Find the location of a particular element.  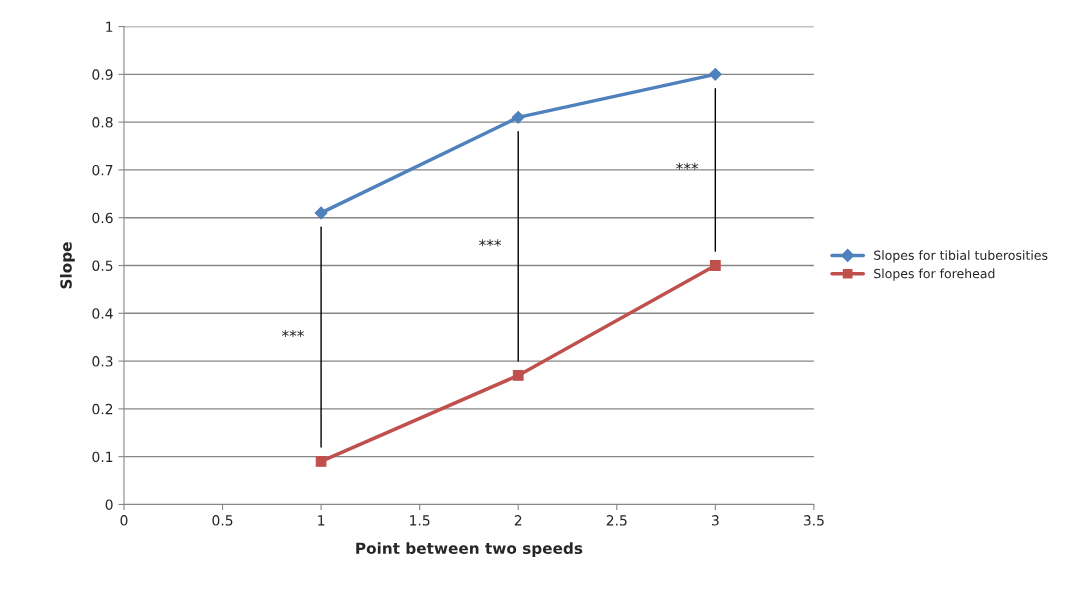

legend-label: Slopes for tibial tuberosities is located at coordinates (961, 256).